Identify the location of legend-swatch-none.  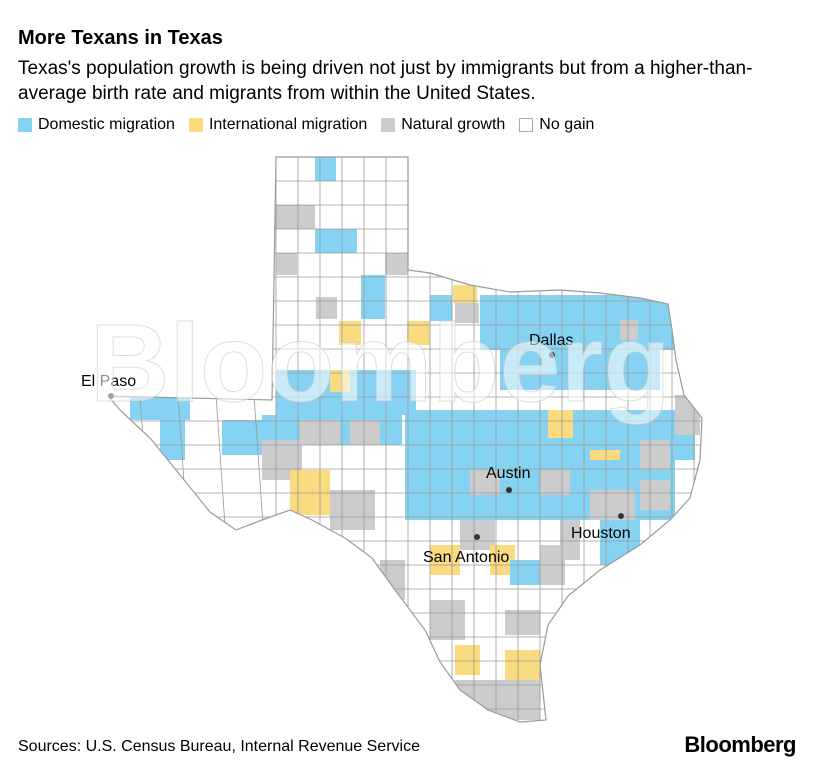
(526, 125).